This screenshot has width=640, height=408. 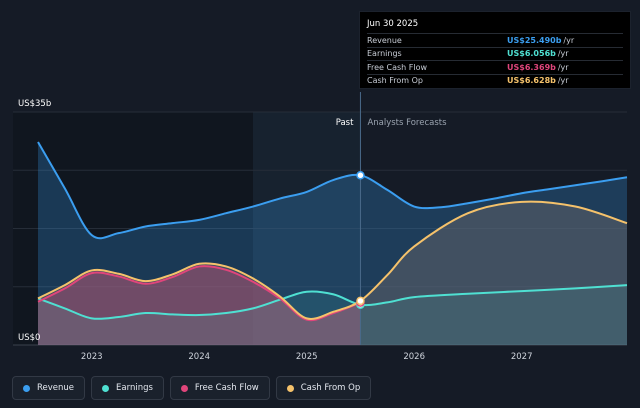 What do you see at coordinates (384, 40) in the screenshot?
I see `tooltip-label: Revenue` at bounding box center [384, 40].